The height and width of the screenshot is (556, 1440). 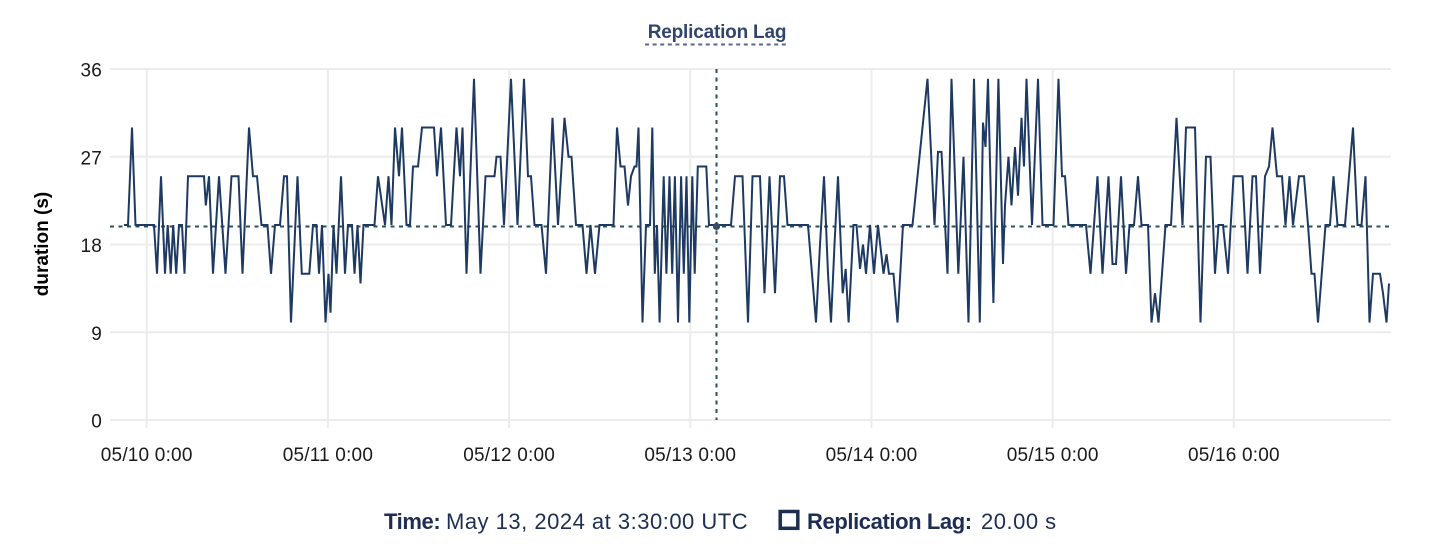 What do you see at coordinates (91, 246) in the screenshot?
I see `svg-text: 18` at bounding box center [91, 246].